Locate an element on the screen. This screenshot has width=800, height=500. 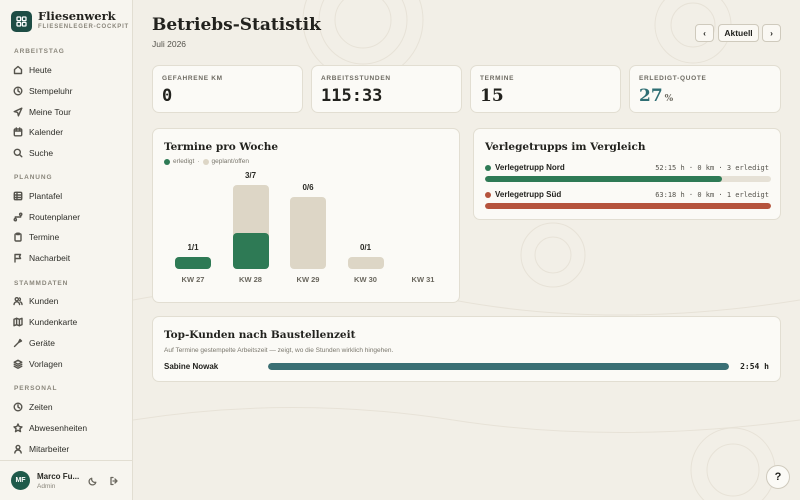
kpi-value: 27 is located at coordinates (651, 96).